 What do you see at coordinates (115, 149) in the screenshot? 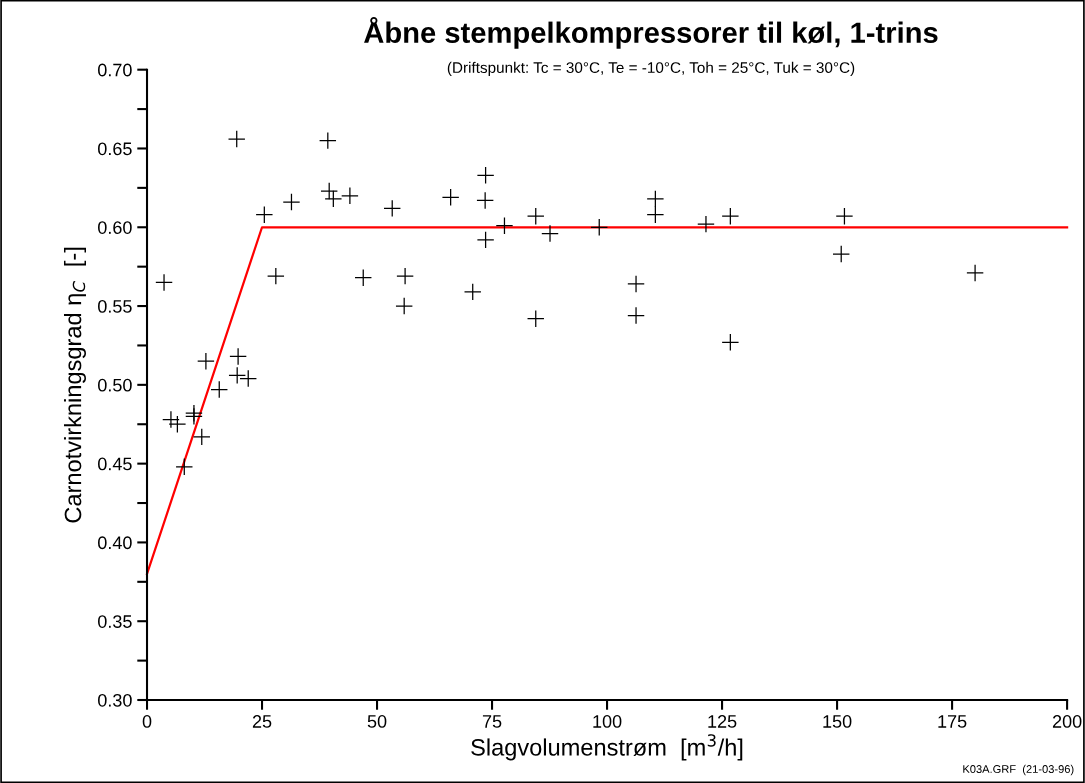
I see `y-tick-label: 0.65` at bounding box center [115, 149].